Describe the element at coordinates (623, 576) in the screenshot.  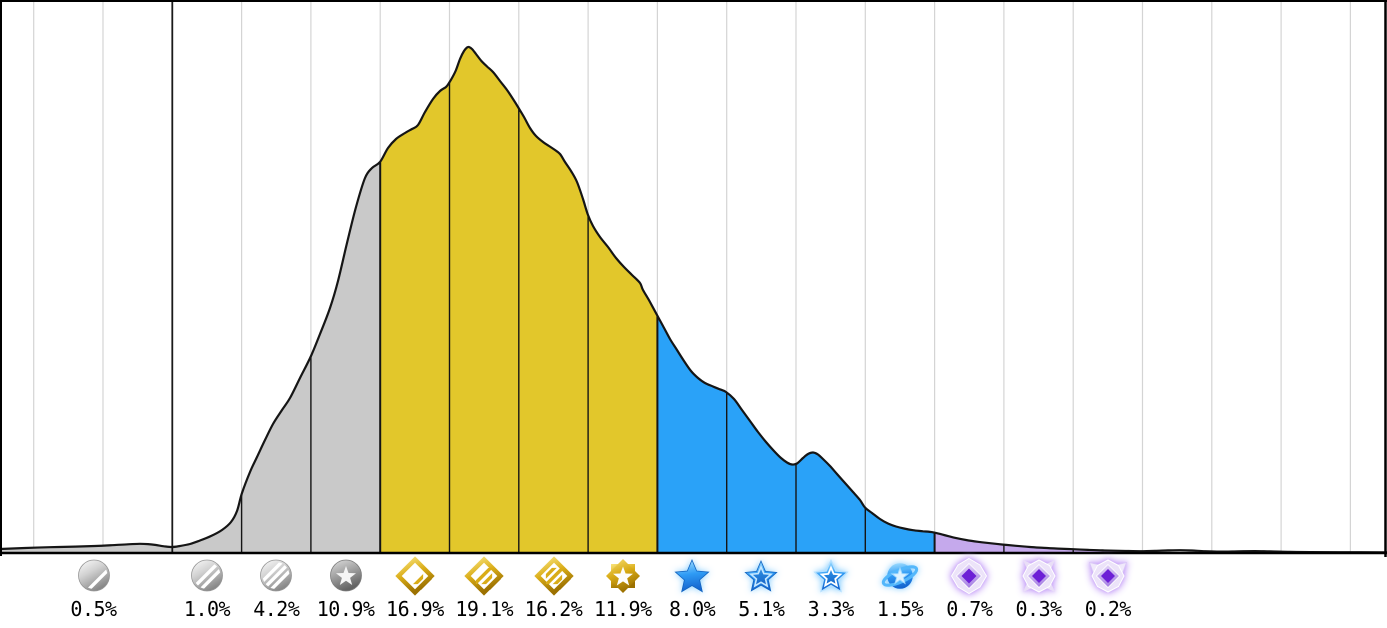
I see `gold-octagram-star-icon` at that location.